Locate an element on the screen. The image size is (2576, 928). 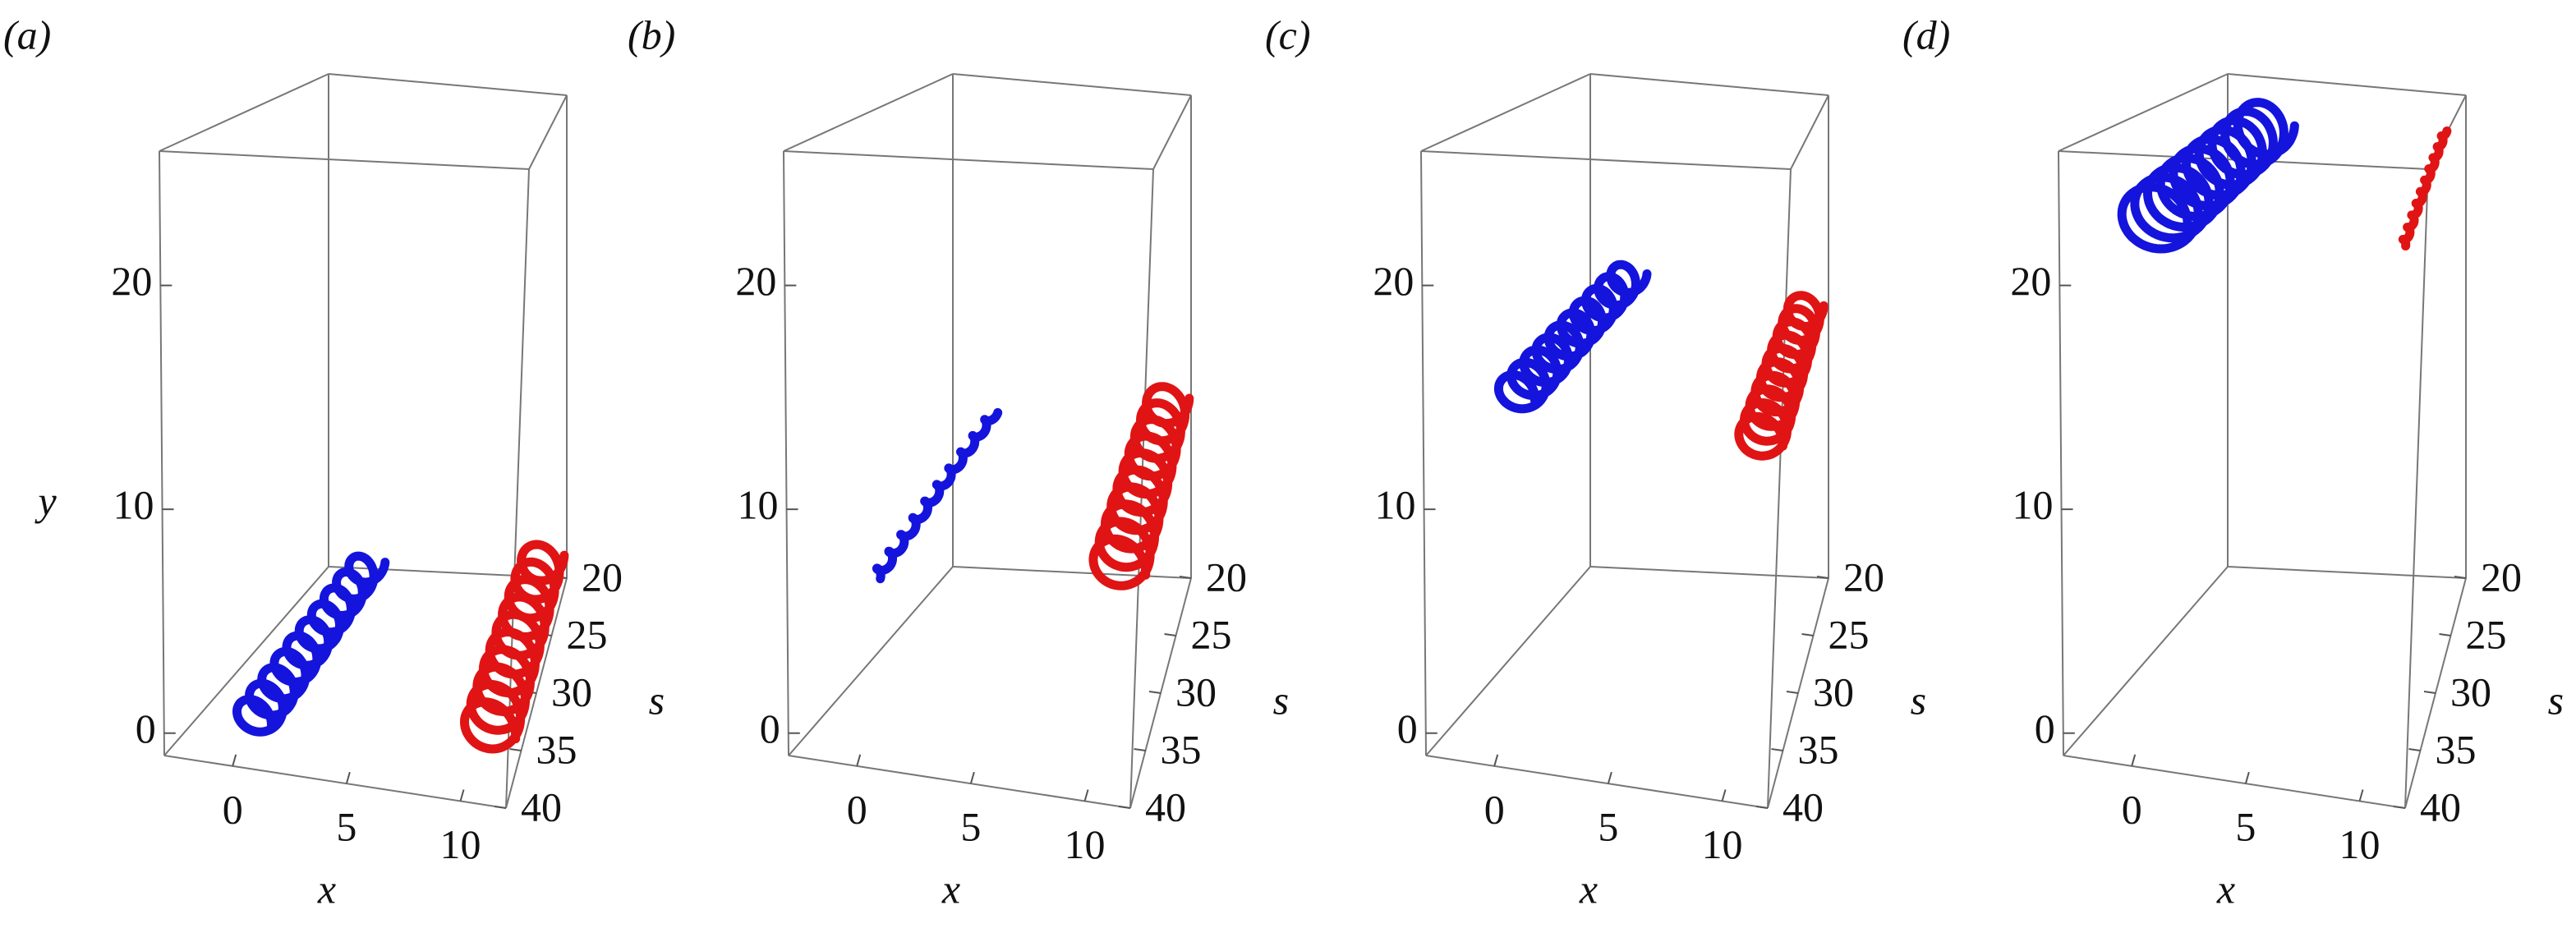
panel-label: (b) is located at coordinates (651, 34).